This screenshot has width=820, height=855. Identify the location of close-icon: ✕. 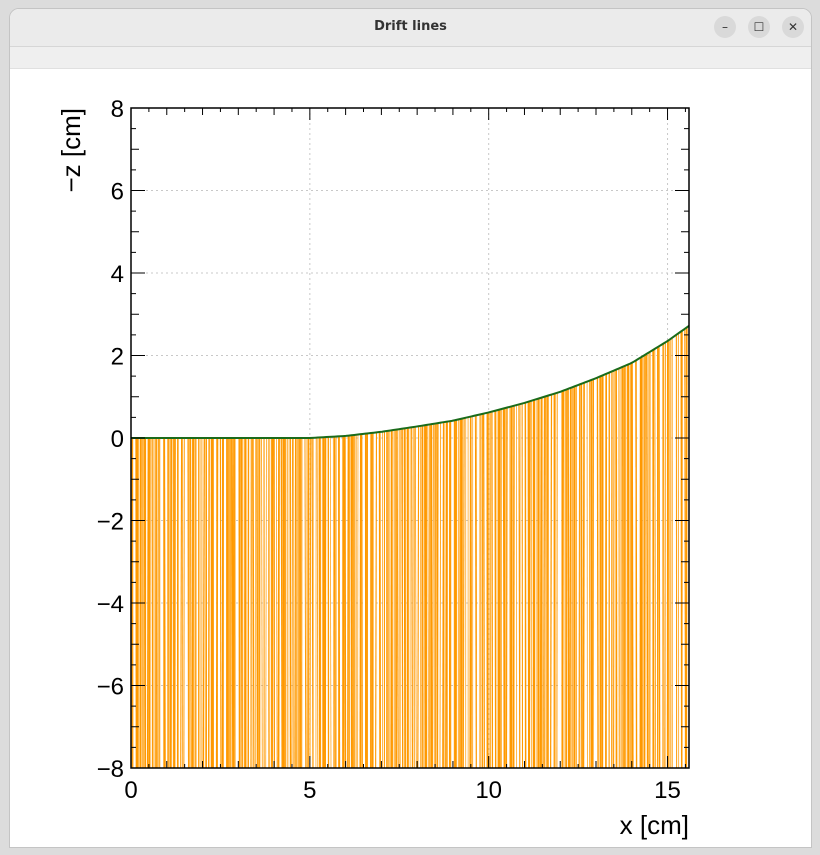
(793, 27).